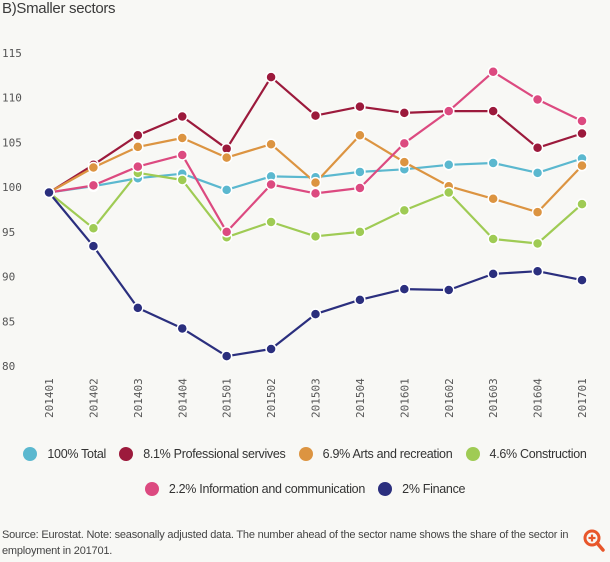 The height and width of the screenshot is (562, 610). Describe the element at coordinates (151, 489) in the screenshot. I see `legend-marker-ict` at that location.